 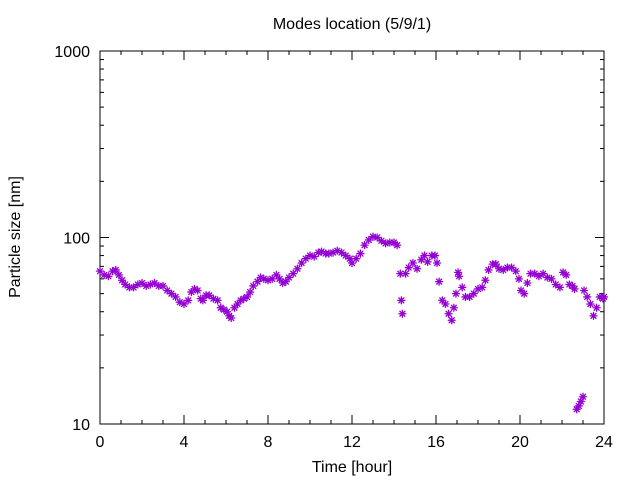 I want to click on x-tick-label: 16, so click(x=436, y=442).